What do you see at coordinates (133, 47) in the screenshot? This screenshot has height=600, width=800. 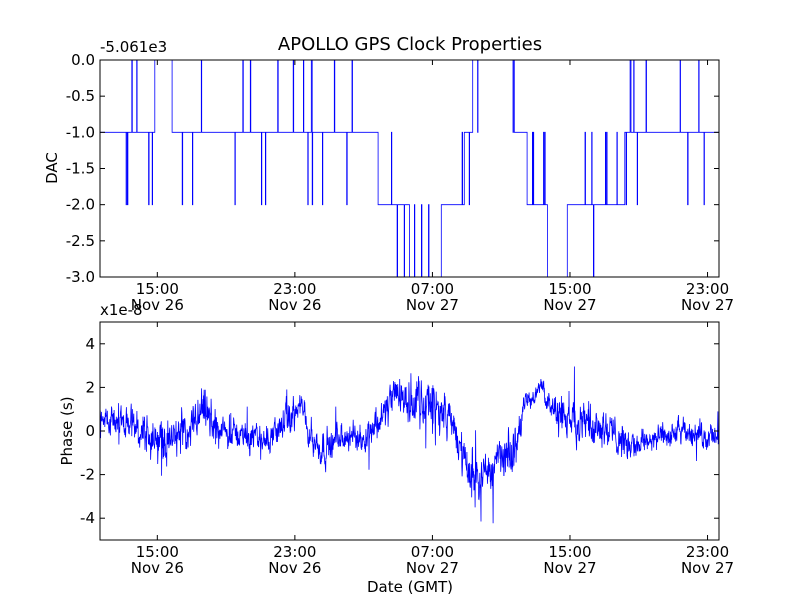 I see `dac-offset-label: -5.061e3` at bounding box center [133, 47].